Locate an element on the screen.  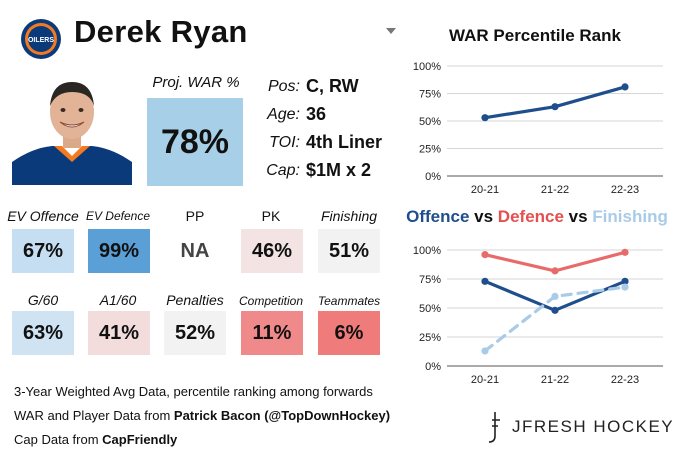
chart1-series-0-line is located at coordinates (555, 102).